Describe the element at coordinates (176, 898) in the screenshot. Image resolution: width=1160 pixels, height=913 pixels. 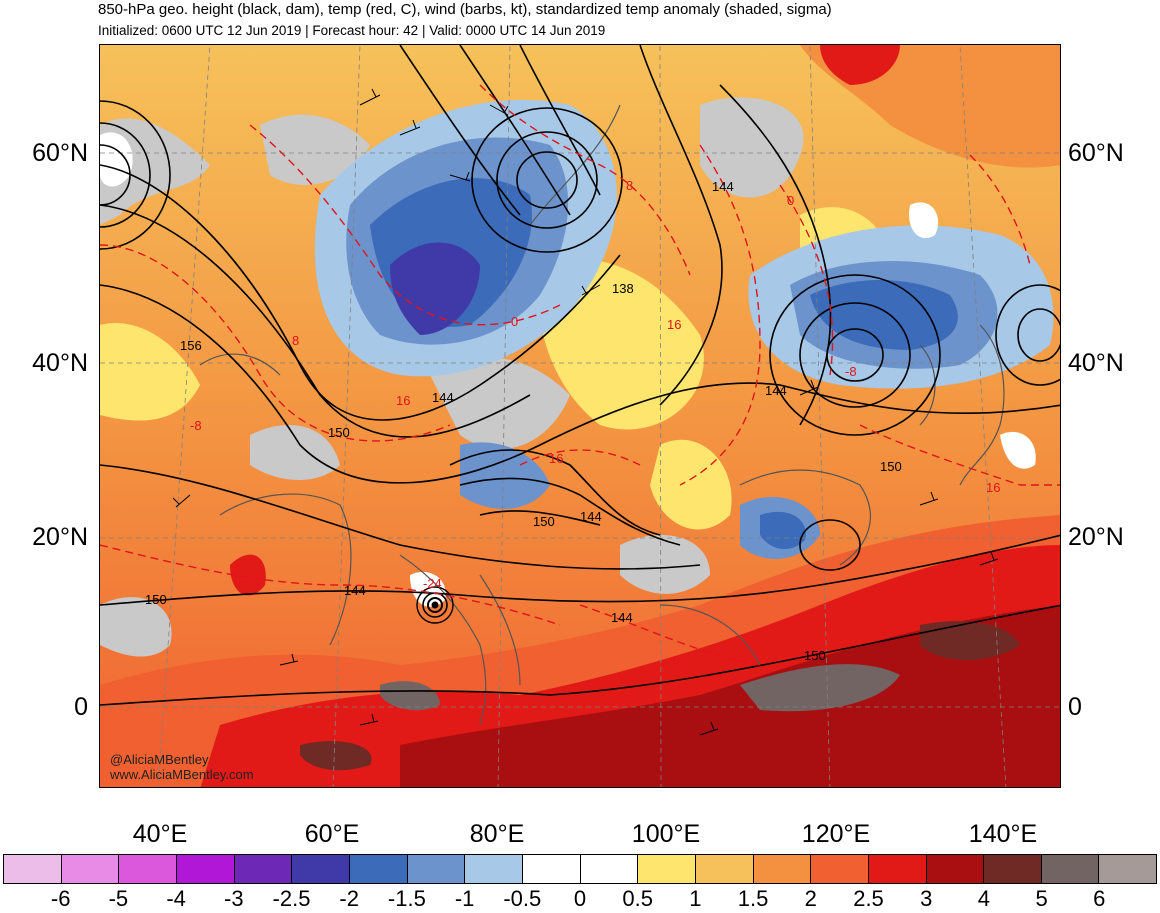
I see `colorbar-tick-label: -4` at that location.